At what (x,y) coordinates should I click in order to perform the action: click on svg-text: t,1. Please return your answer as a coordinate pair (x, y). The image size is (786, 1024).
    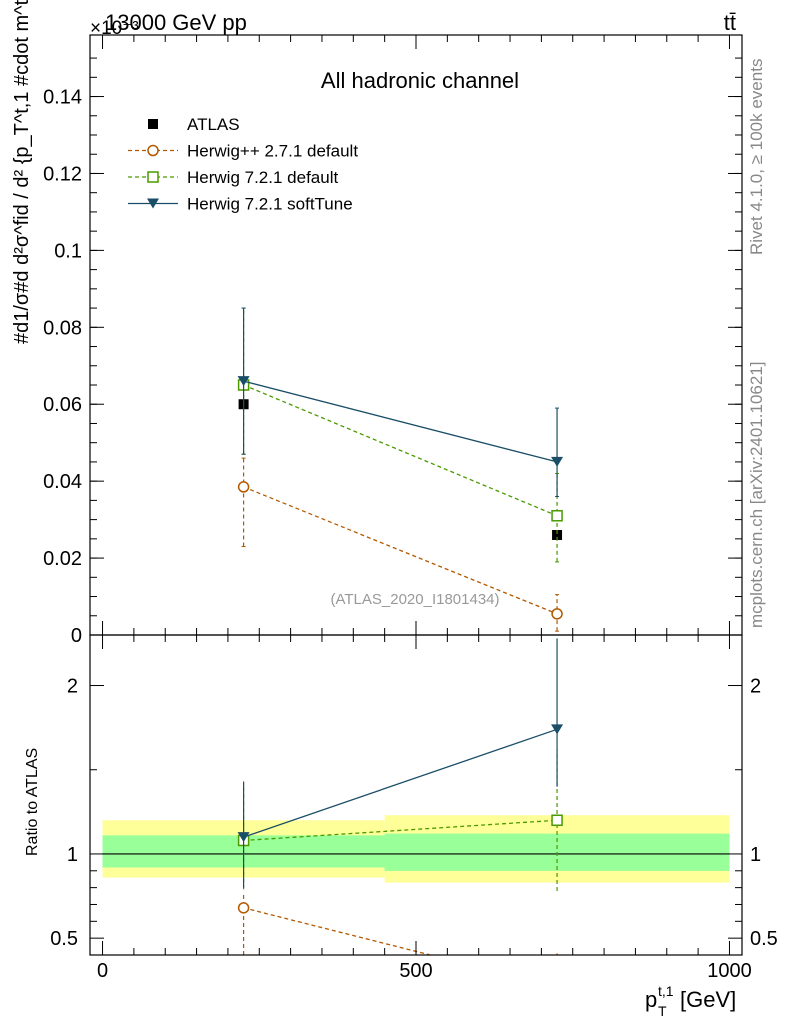
    Looking at the image, I should click on (666, 991).